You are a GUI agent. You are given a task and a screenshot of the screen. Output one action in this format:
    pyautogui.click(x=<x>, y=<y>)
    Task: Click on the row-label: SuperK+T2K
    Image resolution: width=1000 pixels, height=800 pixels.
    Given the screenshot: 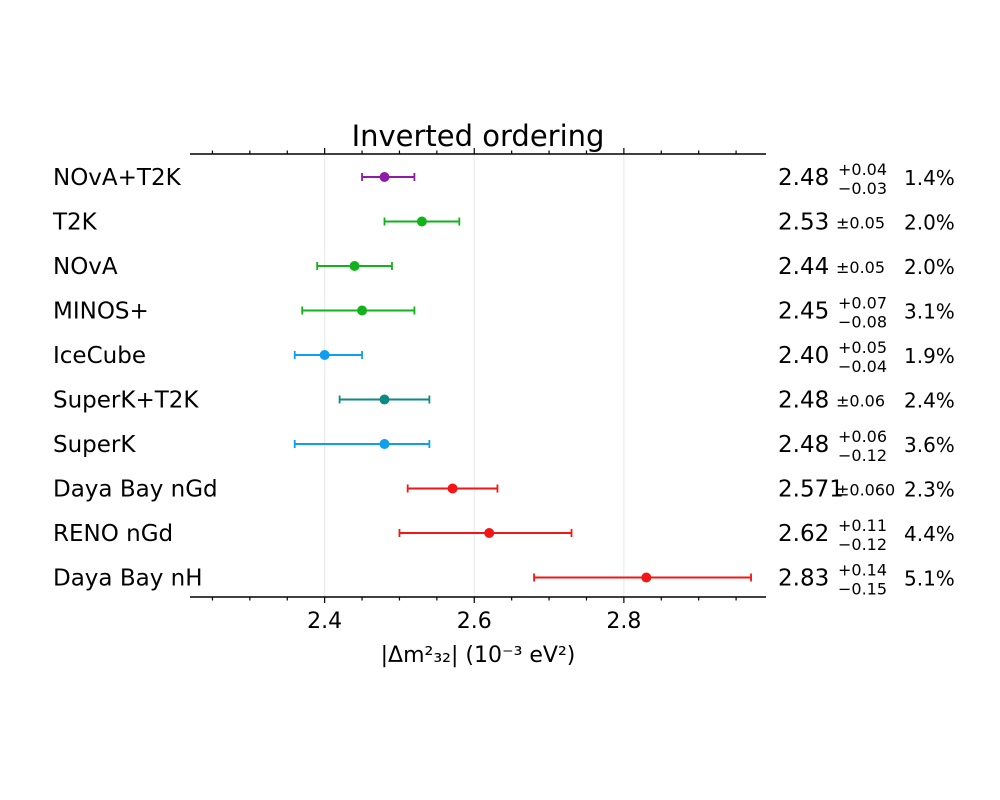 What is the action you would take?
    pyautogui.click(x=126, y=401)
    